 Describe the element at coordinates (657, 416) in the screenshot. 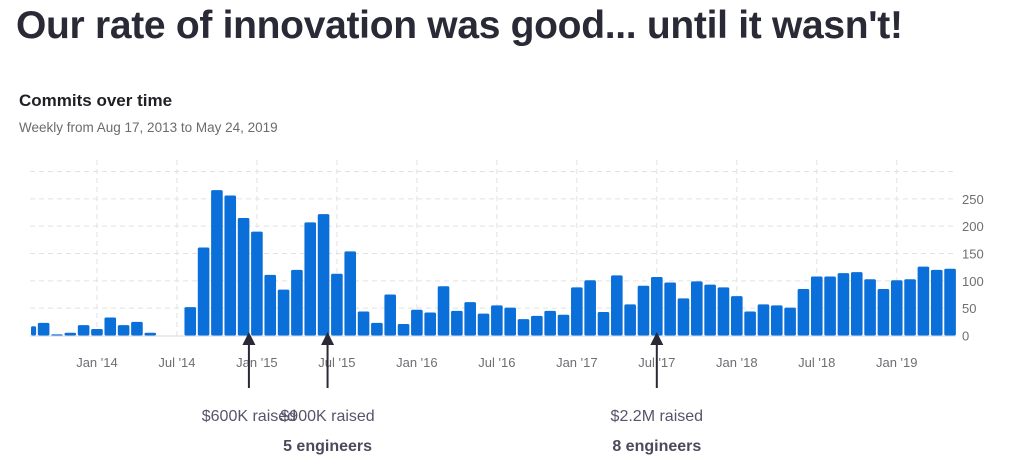

I see `annotation-funding-label: $2.2M raised` at that location.